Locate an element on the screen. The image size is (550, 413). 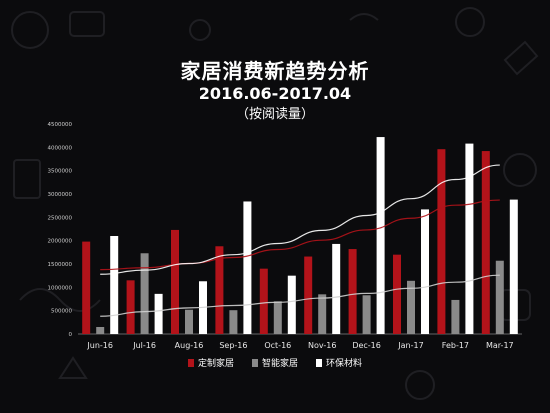
y-tick-label: 1000000 is located at coordinates (60, 288).